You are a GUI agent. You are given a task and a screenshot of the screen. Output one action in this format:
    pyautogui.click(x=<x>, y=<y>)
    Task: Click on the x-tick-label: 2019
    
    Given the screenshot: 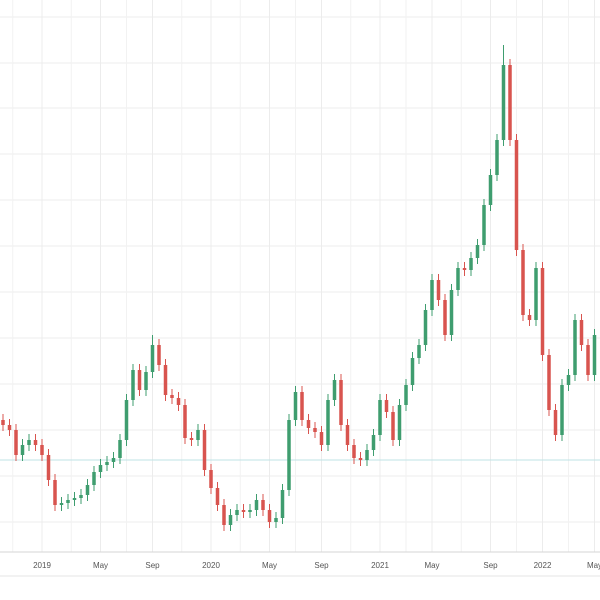 What is the action you would take?
    pyautogui.click(x=42, y=565)
    